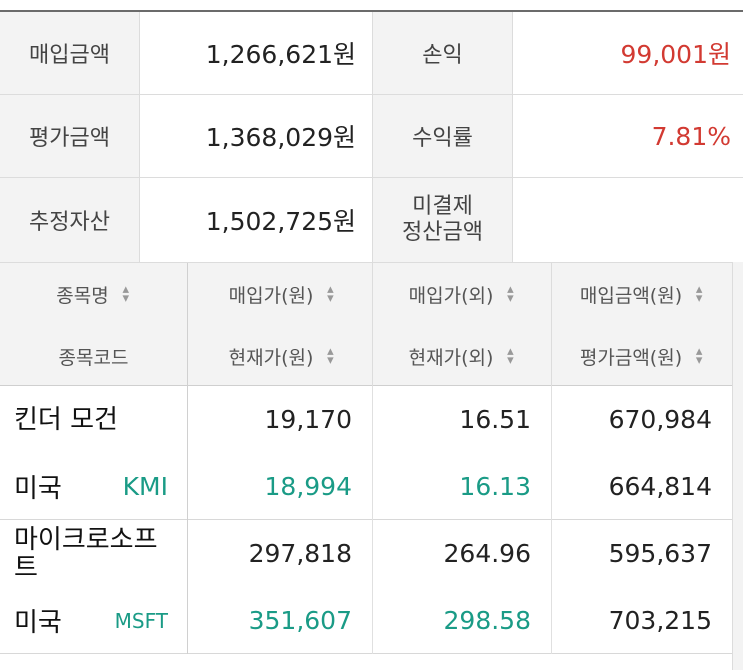  I want to click on buy-price-fx: 264.96, so click(487, 553).